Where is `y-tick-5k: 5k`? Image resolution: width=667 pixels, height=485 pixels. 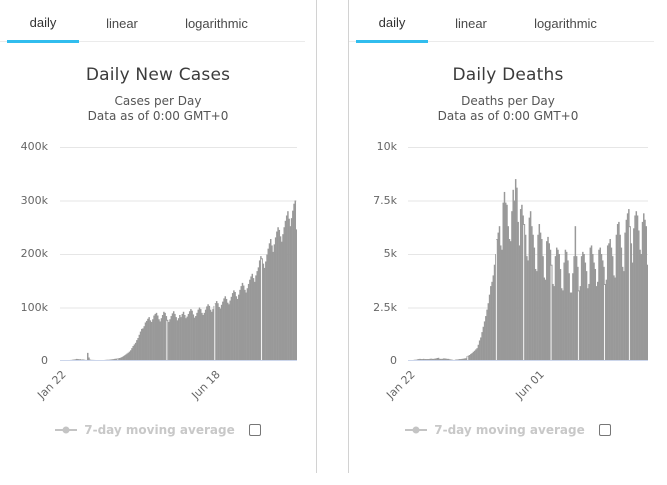
y-tick-5k: 5k is located at coordinates (390, 253).